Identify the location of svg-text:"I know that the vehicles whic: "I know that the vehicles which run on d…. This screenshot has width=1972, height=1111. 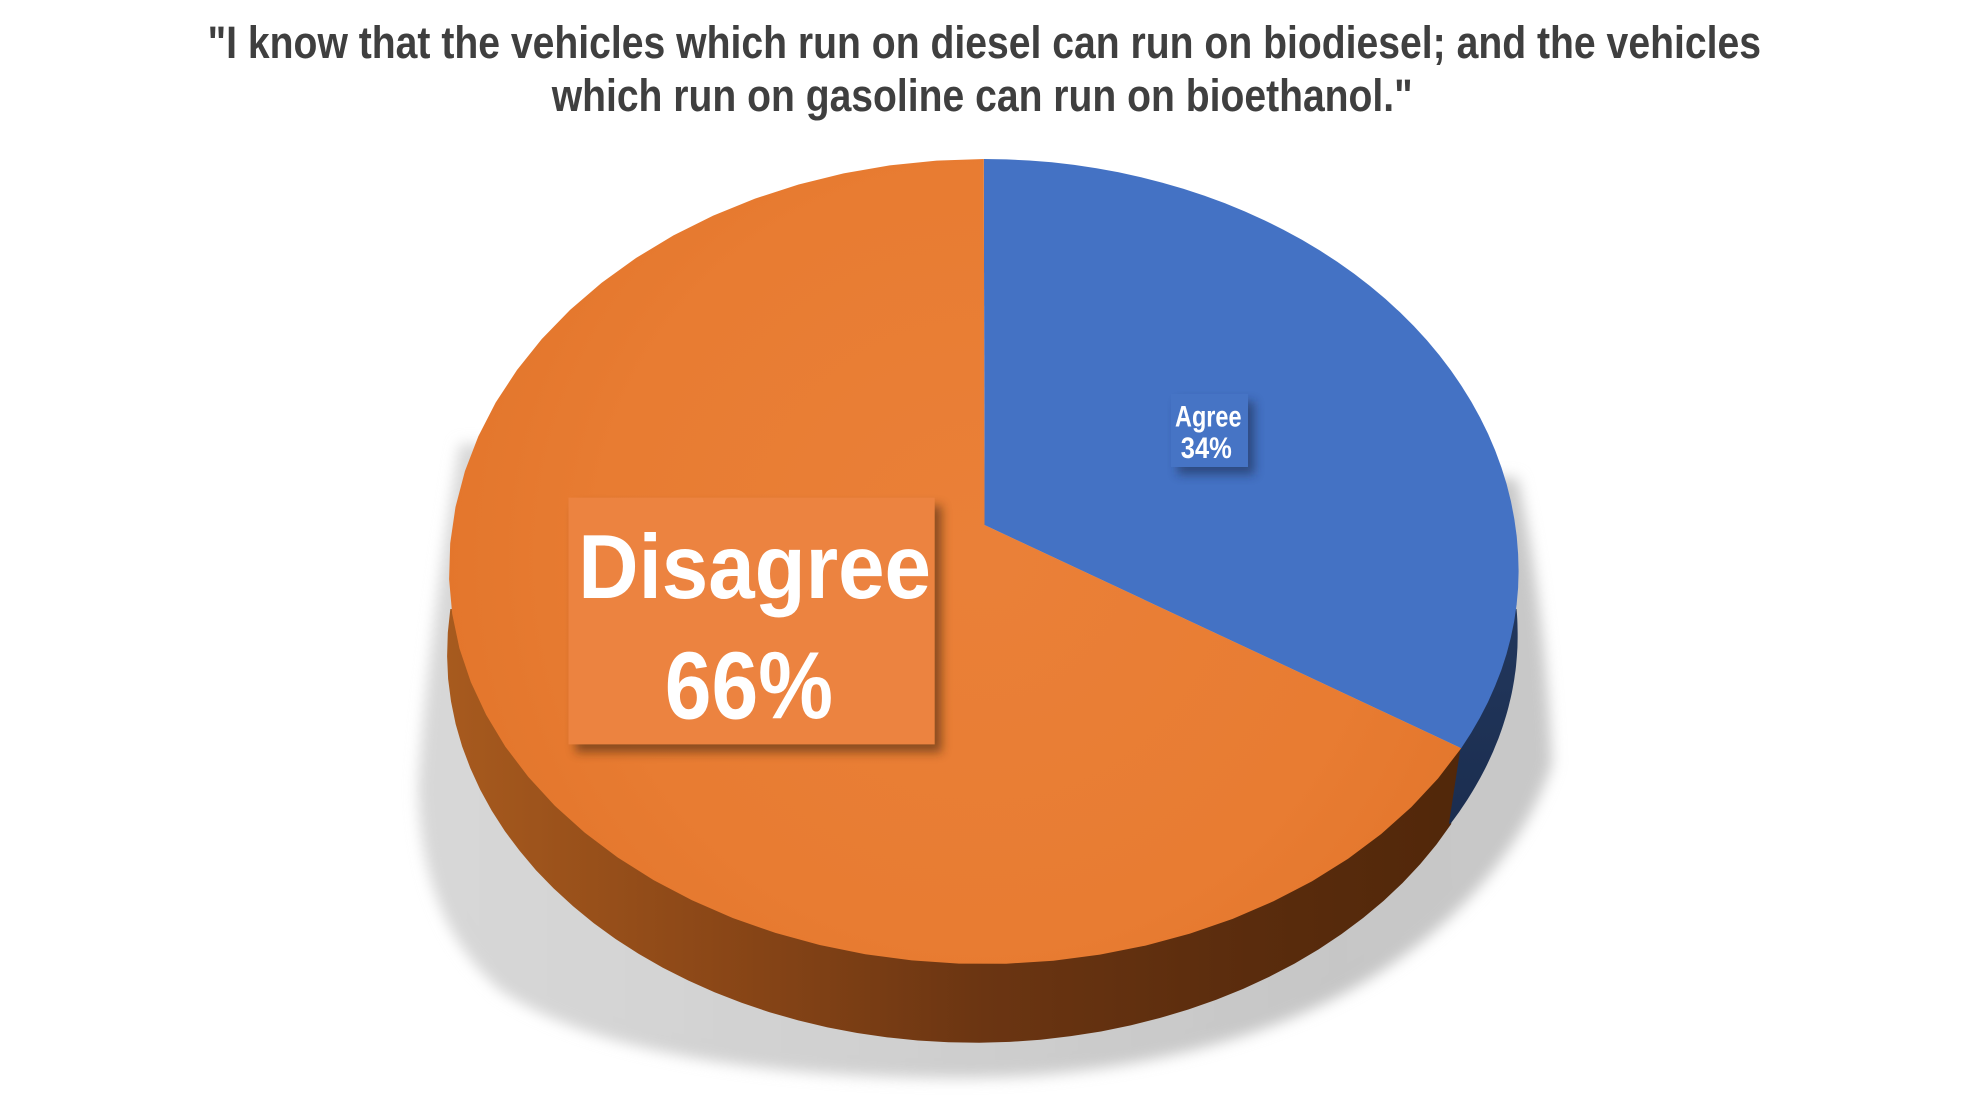
(984, 42).